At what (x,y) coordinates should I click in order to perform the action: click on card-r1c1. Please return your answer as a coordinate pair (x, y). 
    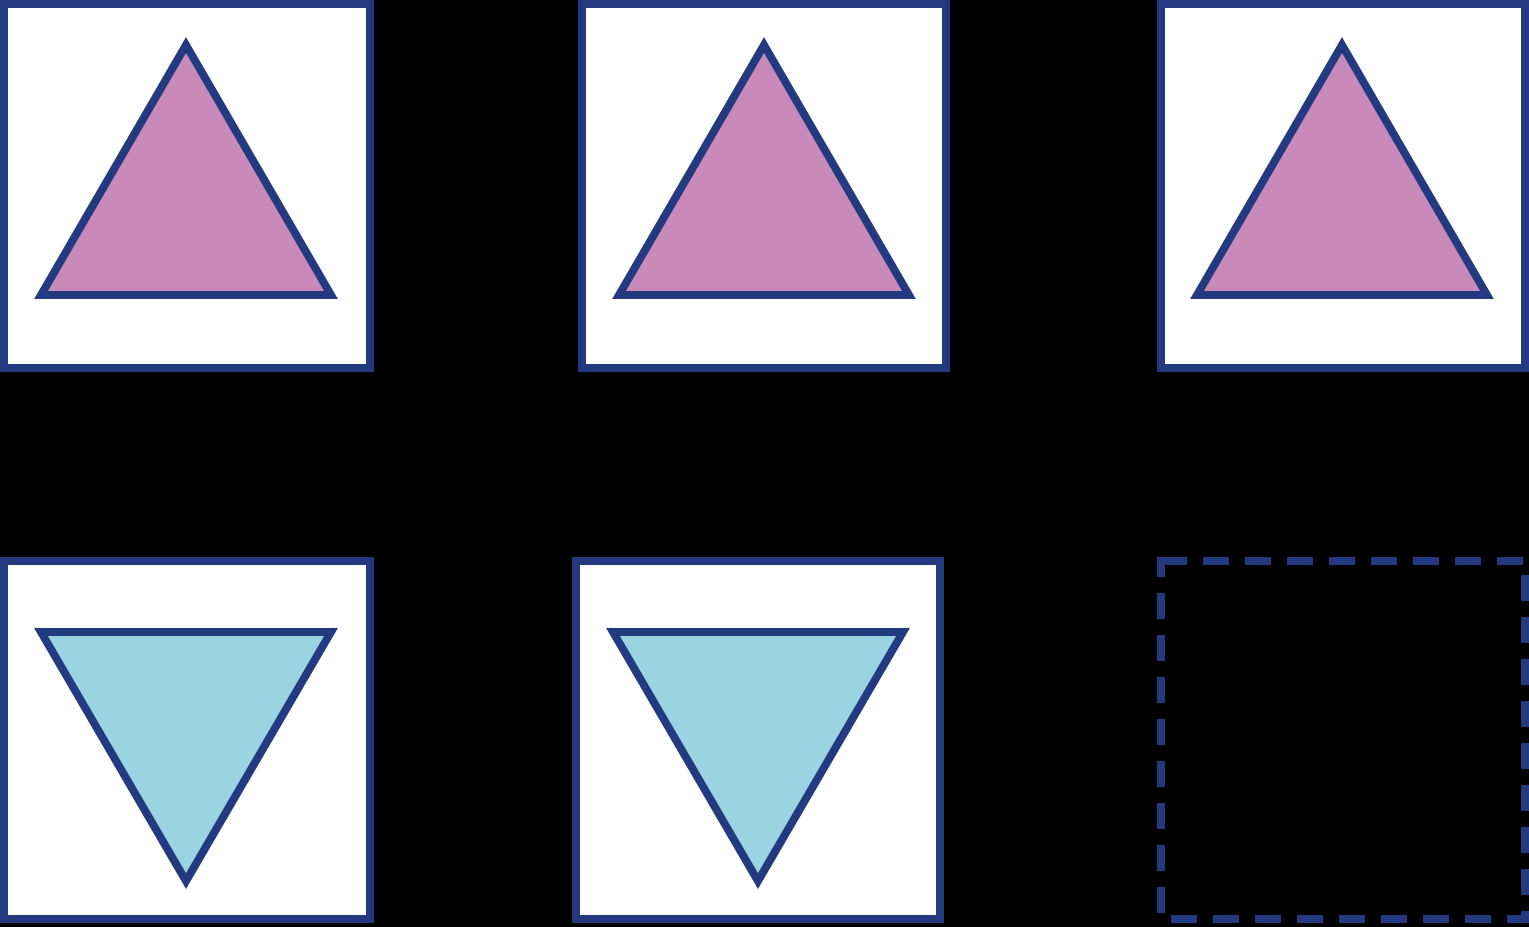
    Looking at the image, I should click on (187, 186).